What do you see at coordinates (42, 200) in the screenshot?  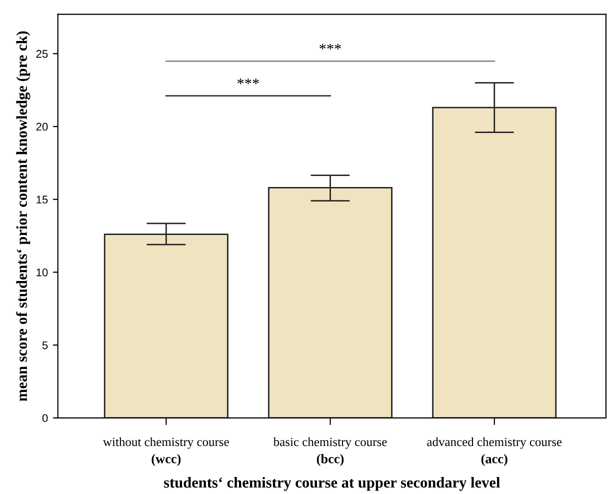 I see `y-tick-label: 15` at bounding box center [42, 200].